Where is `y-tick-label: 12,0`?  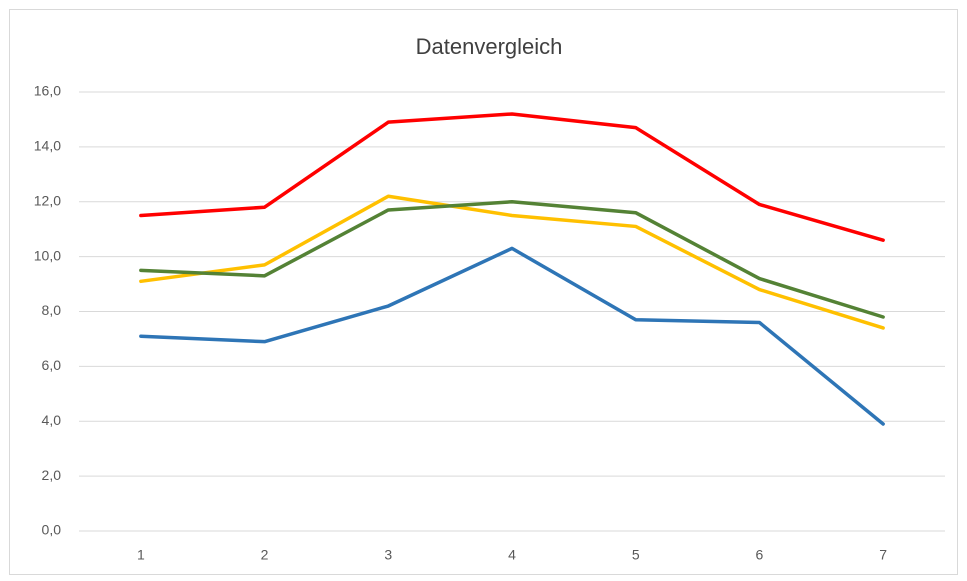 y-tick-label: 12,0 is located at coordinates (47, 200).